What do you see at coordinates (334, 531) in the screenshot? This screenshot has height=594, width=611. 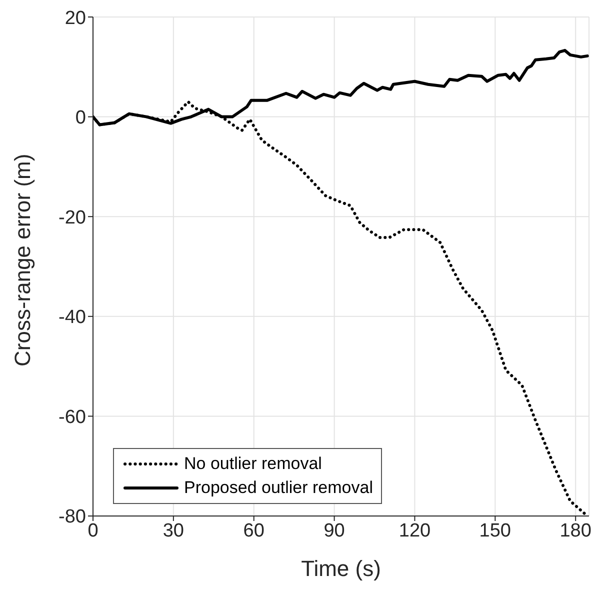 I see `x-tick-label: 90` at bounding box center [334, 531].